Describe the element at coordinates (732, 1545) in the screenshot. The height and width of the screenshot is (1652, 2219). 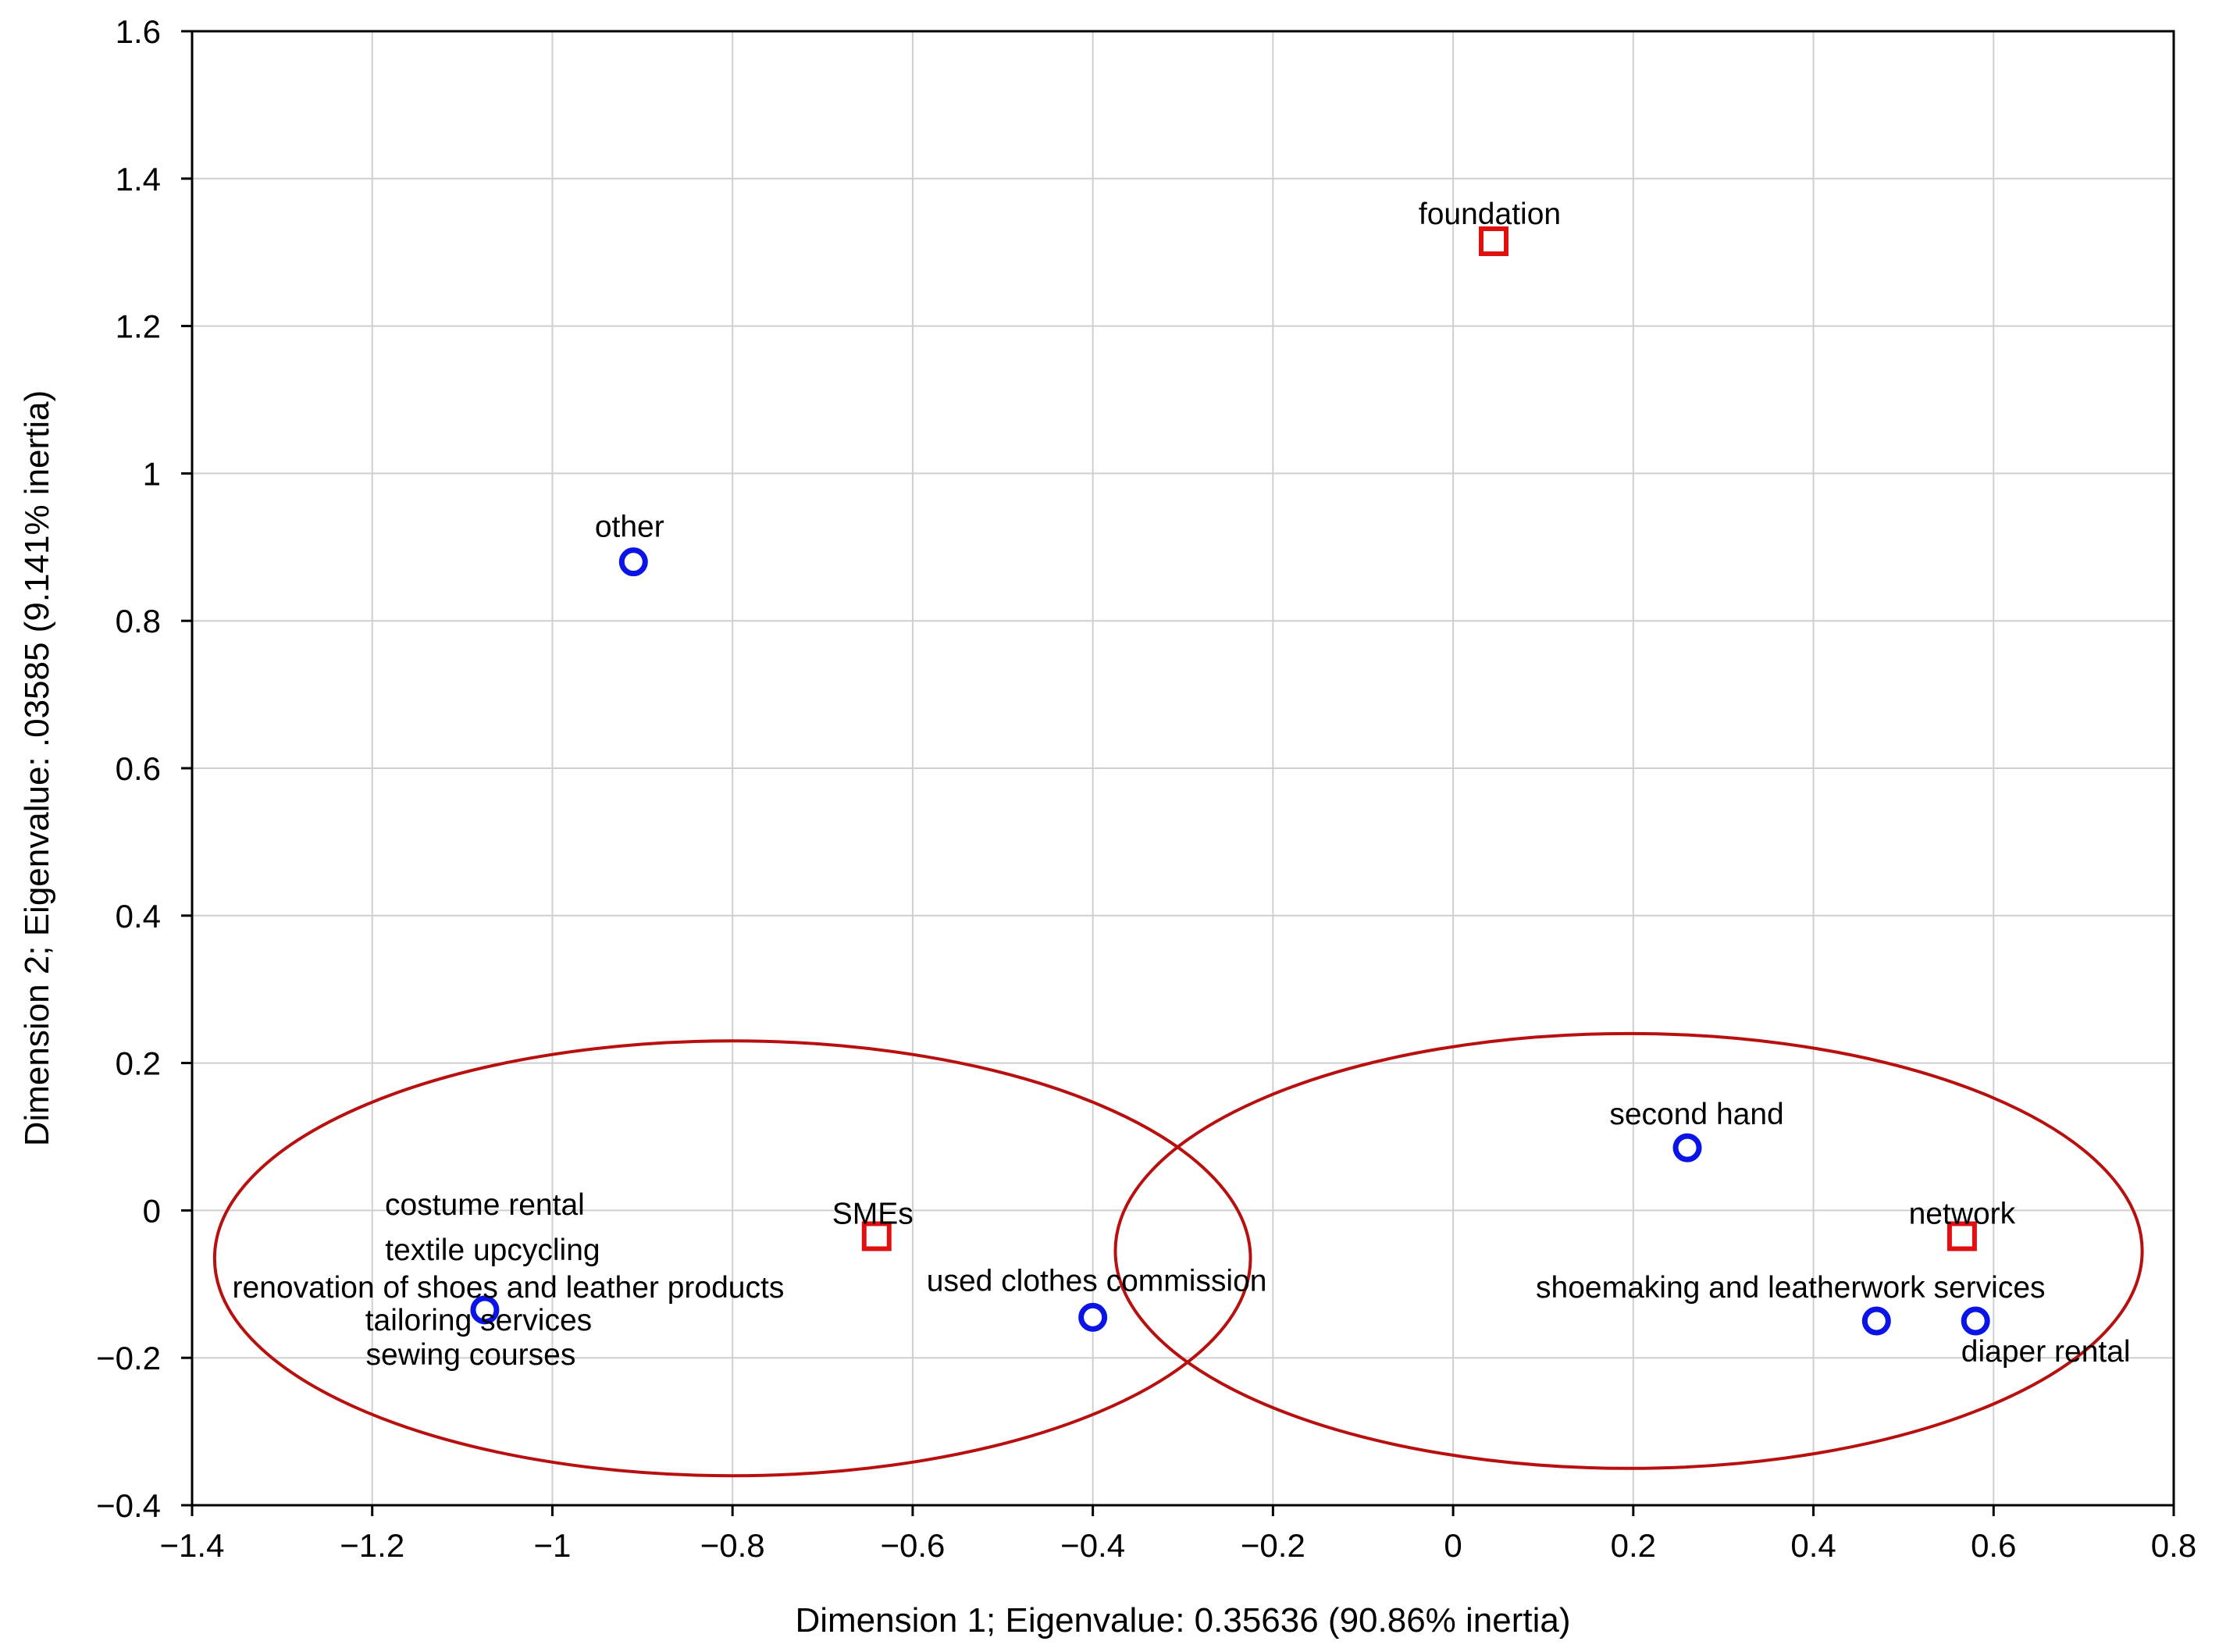
I see `x-tick-label: −0.8` at that location.